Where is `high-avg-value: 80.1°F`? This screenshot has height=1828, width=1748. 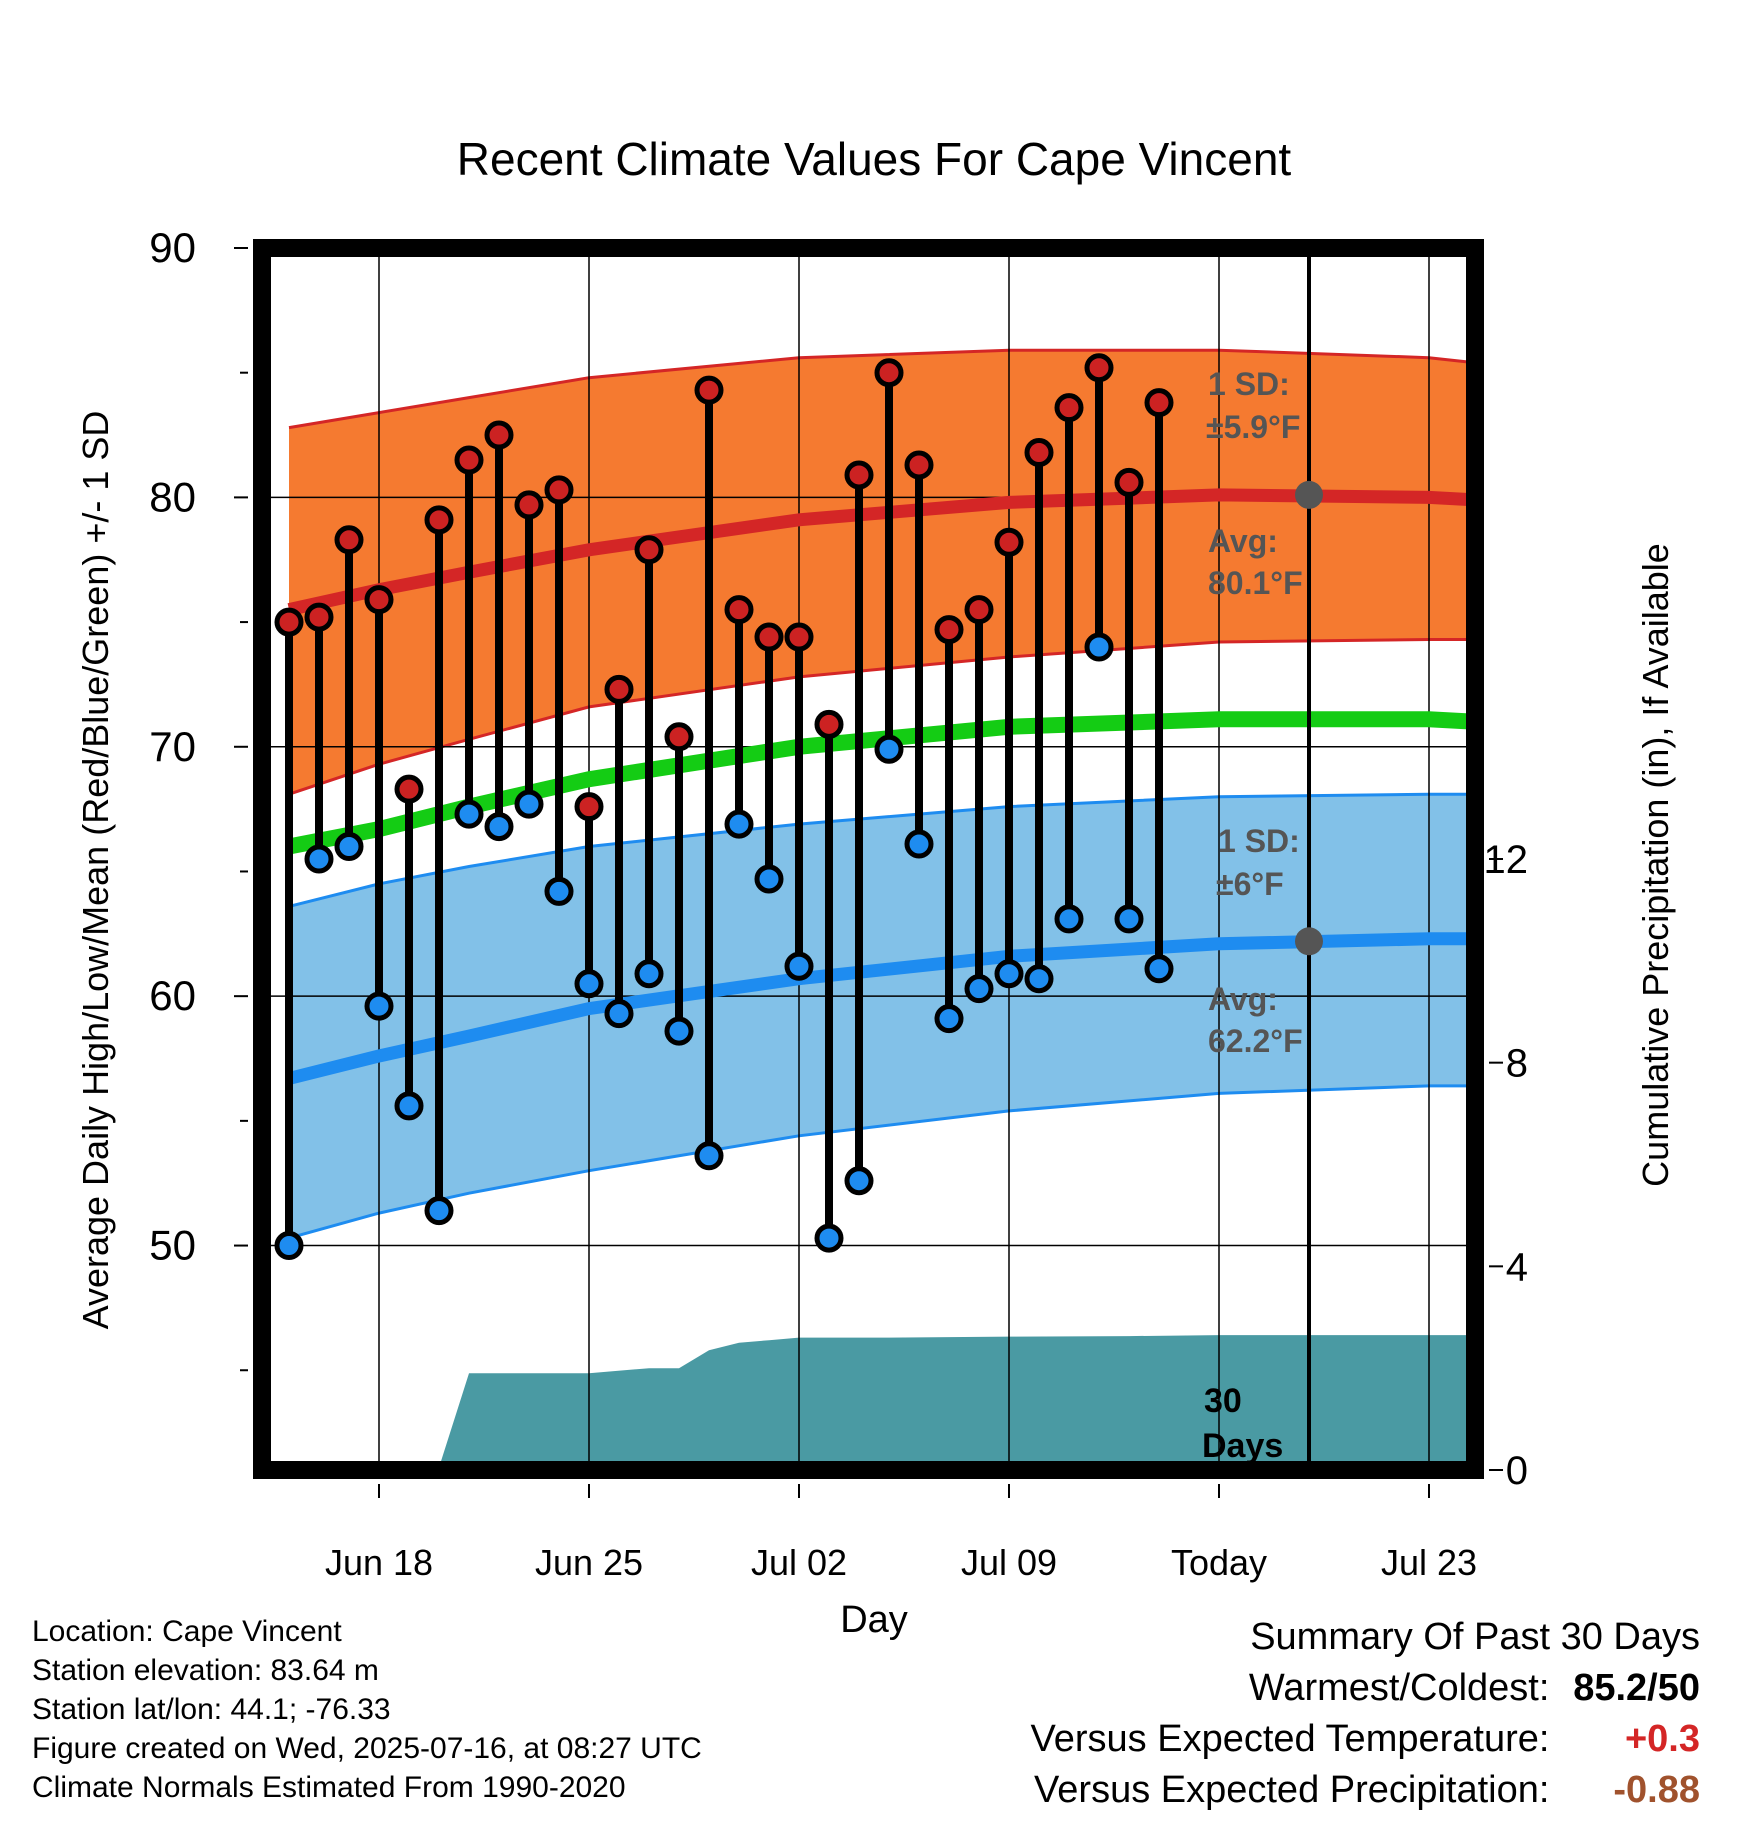
high-avg-value: 80.1°F is located at coordinates (1255, 583).